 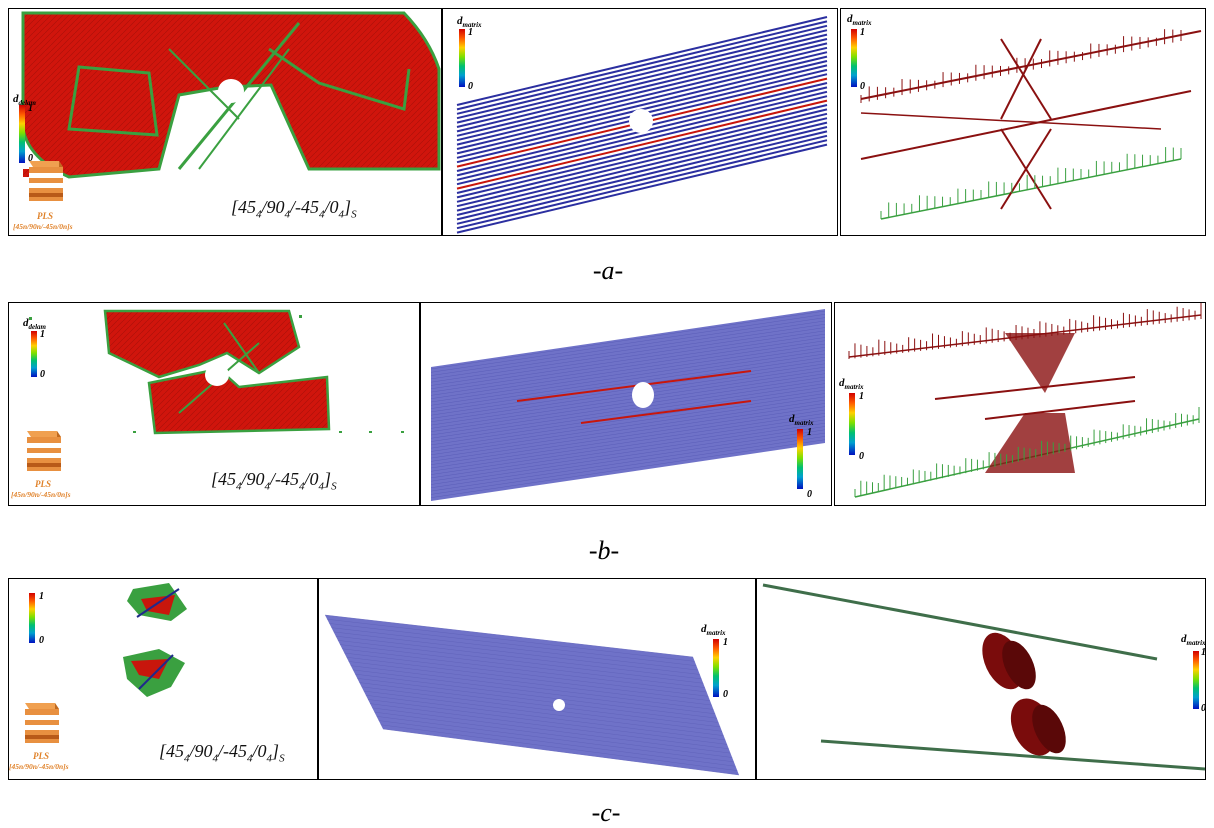 What do you see at coordinates (231, 95) in the screenshot?
I see `delamination-map-a` at bounding box center [231, 95].